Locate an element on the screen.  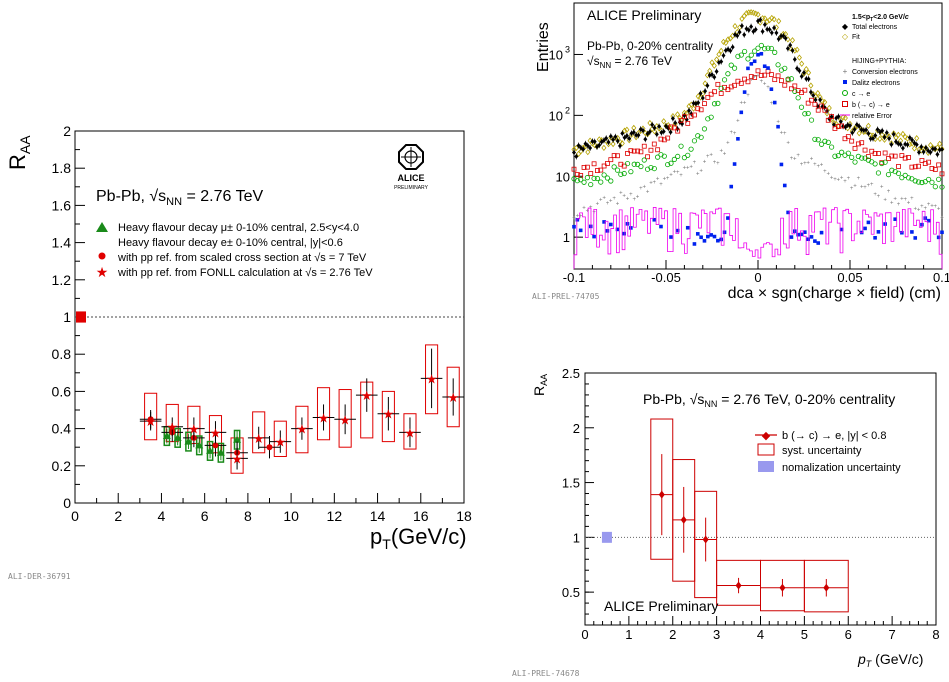
br-norm-box is located at coordinates (606, 537).